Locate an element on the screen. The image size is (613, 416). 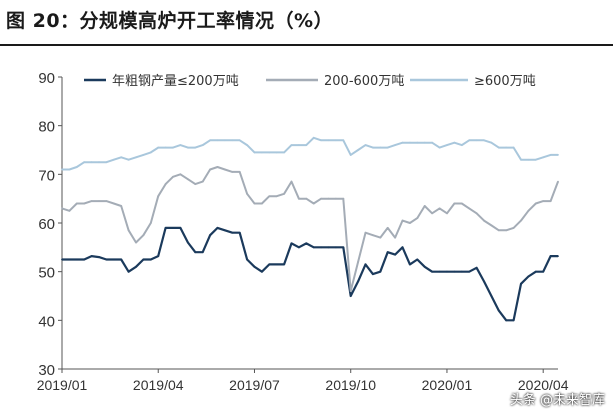
x-tick-label: 2020/01 is located at coordinates (447, 385).